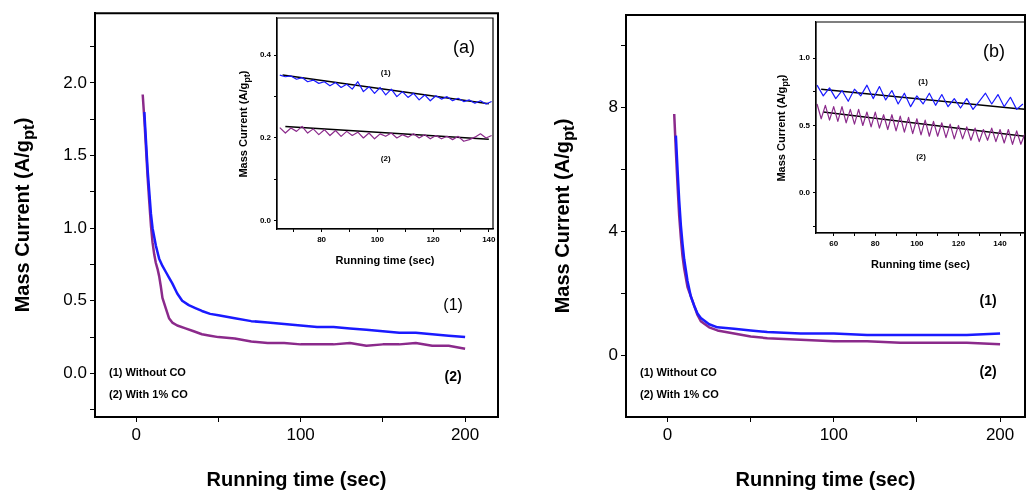  Describe the element at coordinates (613, 354) in the screenshot. I see `y-tick-label: 0` at that location.